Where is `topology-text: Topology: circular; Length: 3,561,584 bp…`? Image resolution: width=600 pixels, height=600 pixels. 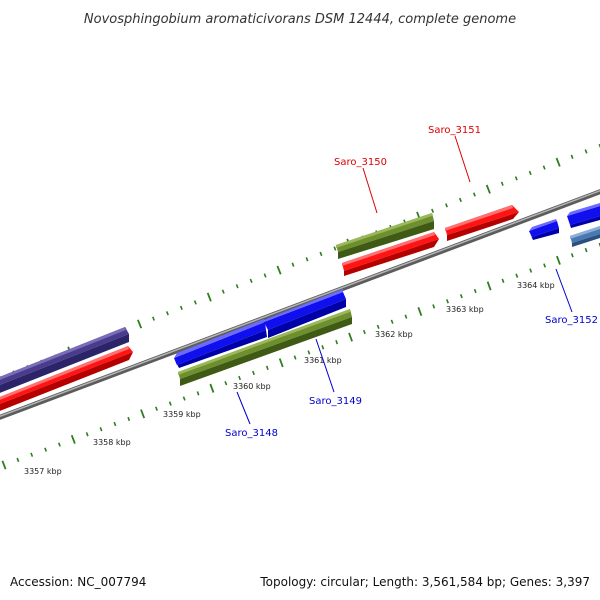 topology-text: Topology: circular; Length: 3,561,584 bp… is located at coordinates (424, 582).